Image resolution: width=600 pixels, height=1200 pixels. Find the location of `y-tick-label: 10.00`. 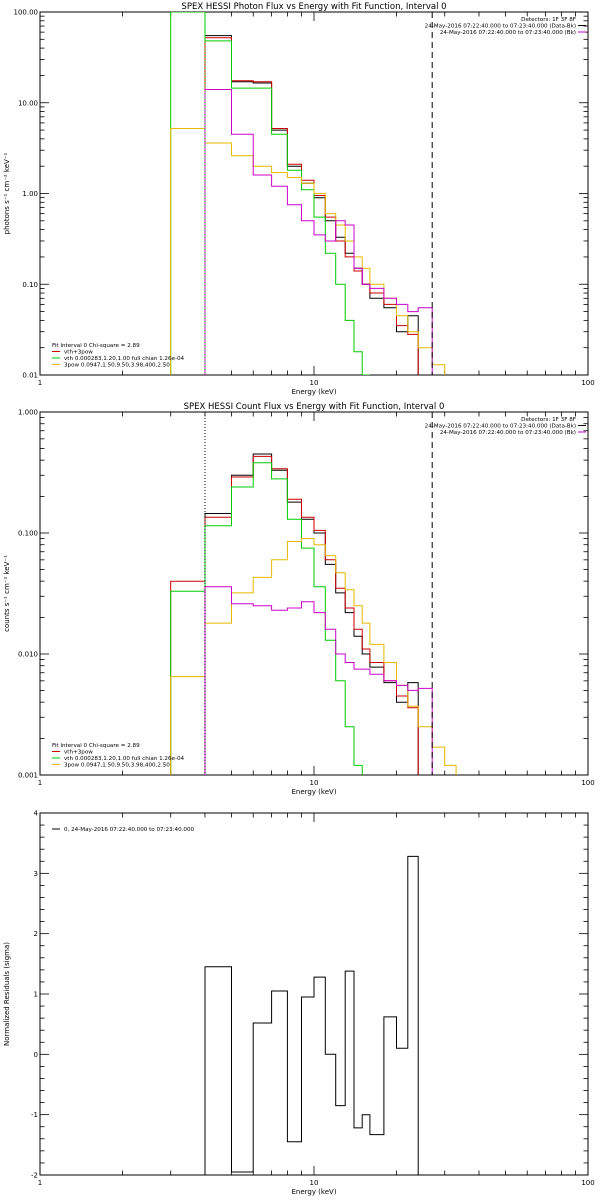

y-tick-label: 10.00 is located at coordinates (28, 103).